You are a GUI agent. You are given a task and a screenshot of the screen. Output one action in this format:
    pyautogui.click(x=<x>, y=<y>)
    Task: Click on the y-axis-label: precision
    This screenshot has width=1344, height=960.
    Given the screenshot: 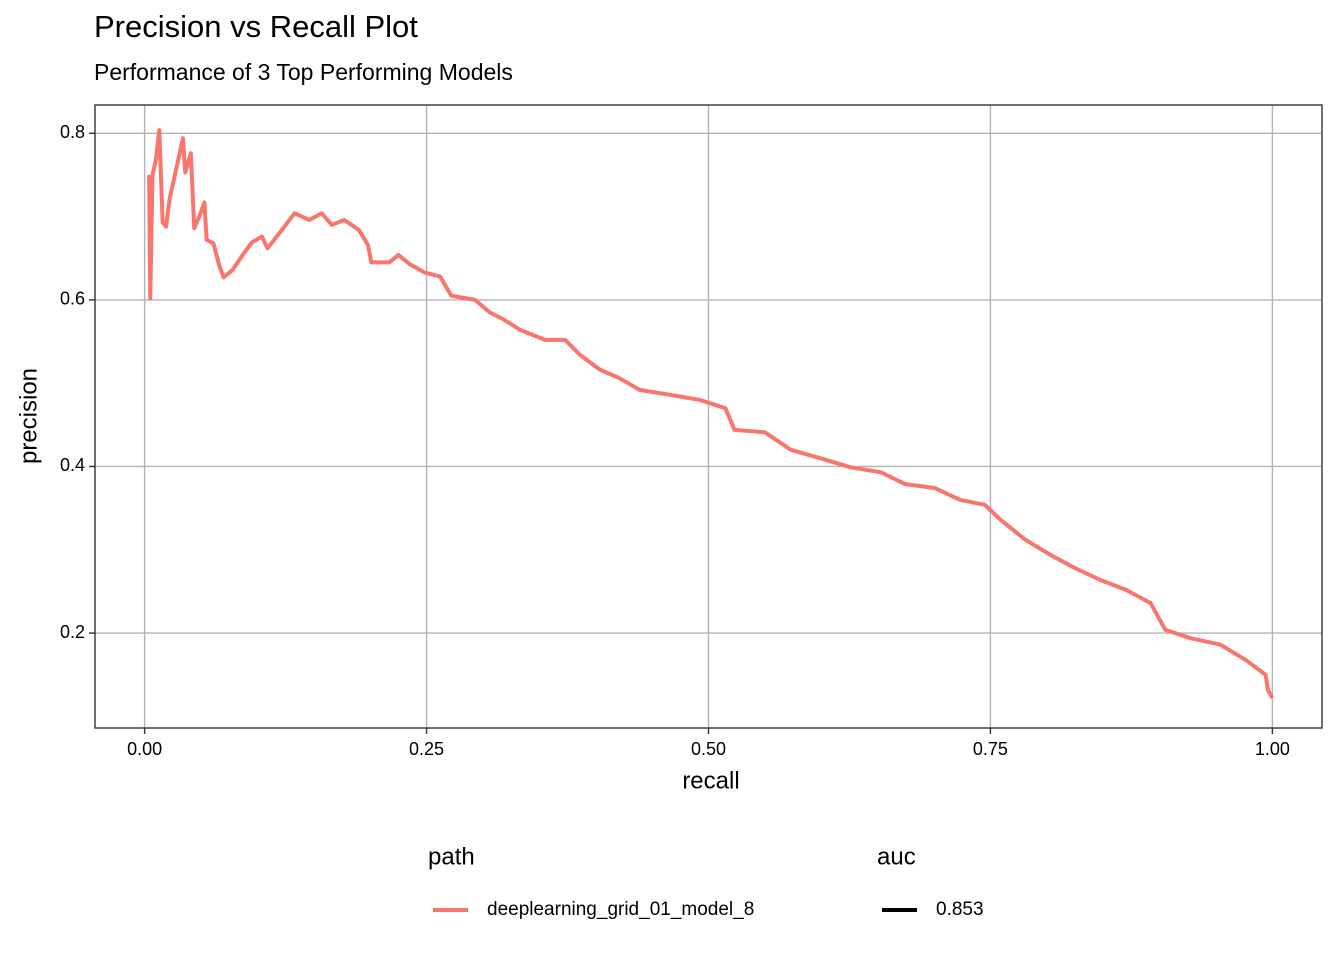 What is the action you would take?
    pyautogui.click(x=28, y=416)
    